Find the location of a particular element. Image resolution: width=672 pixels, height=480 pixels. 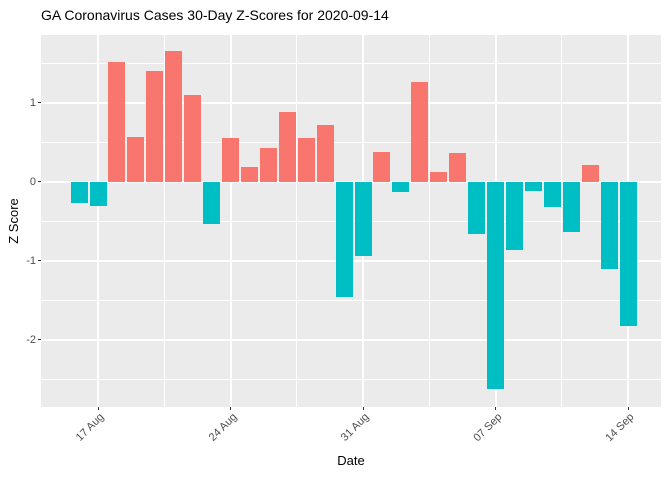

y-tick-label: 0 is located at coordinates (32, 181).